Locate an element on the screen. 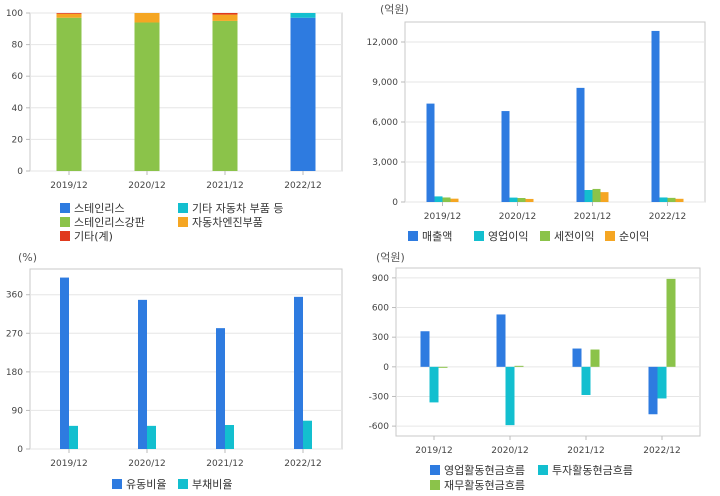  y-tick-label: 100 is located at coordinates (14, 14).